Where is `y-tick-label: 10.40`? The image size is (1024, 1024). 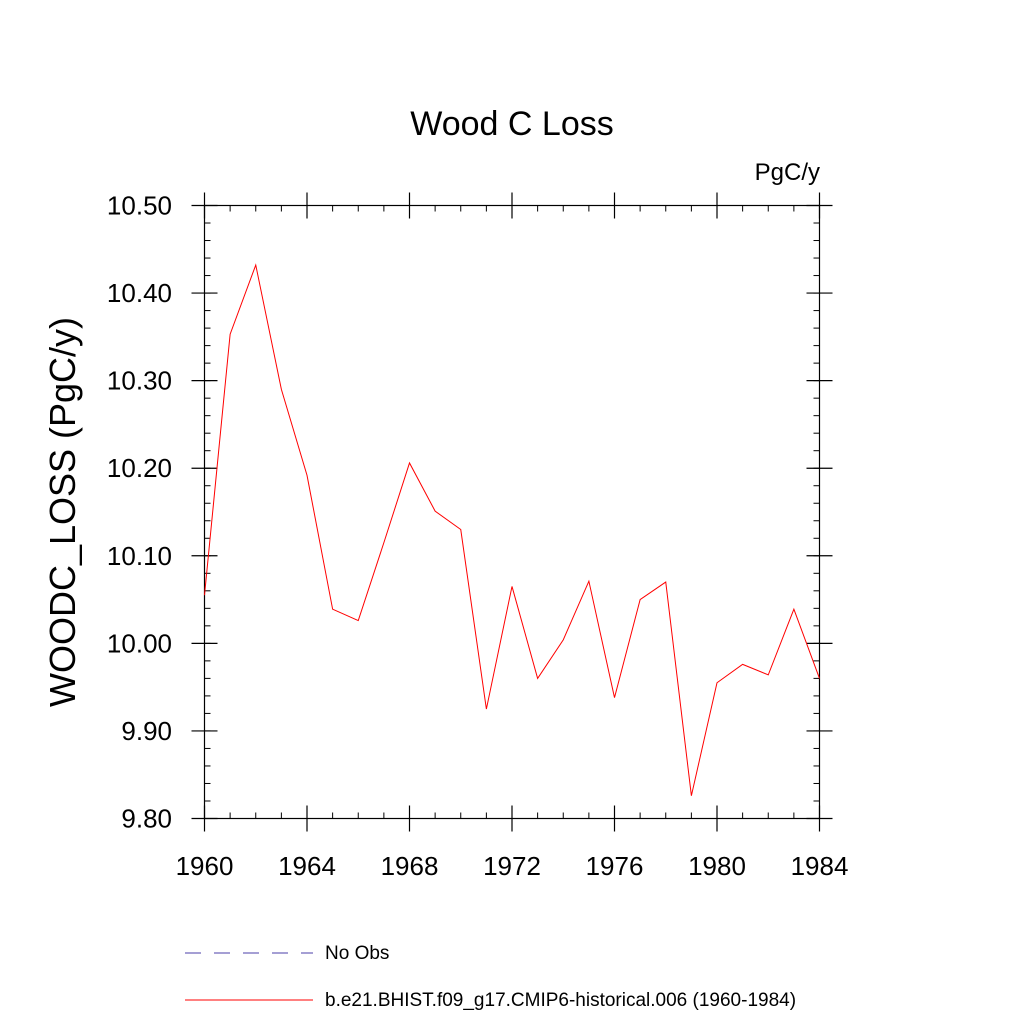
y-tick-label: 10.40 is located at coordinates (139, 293).